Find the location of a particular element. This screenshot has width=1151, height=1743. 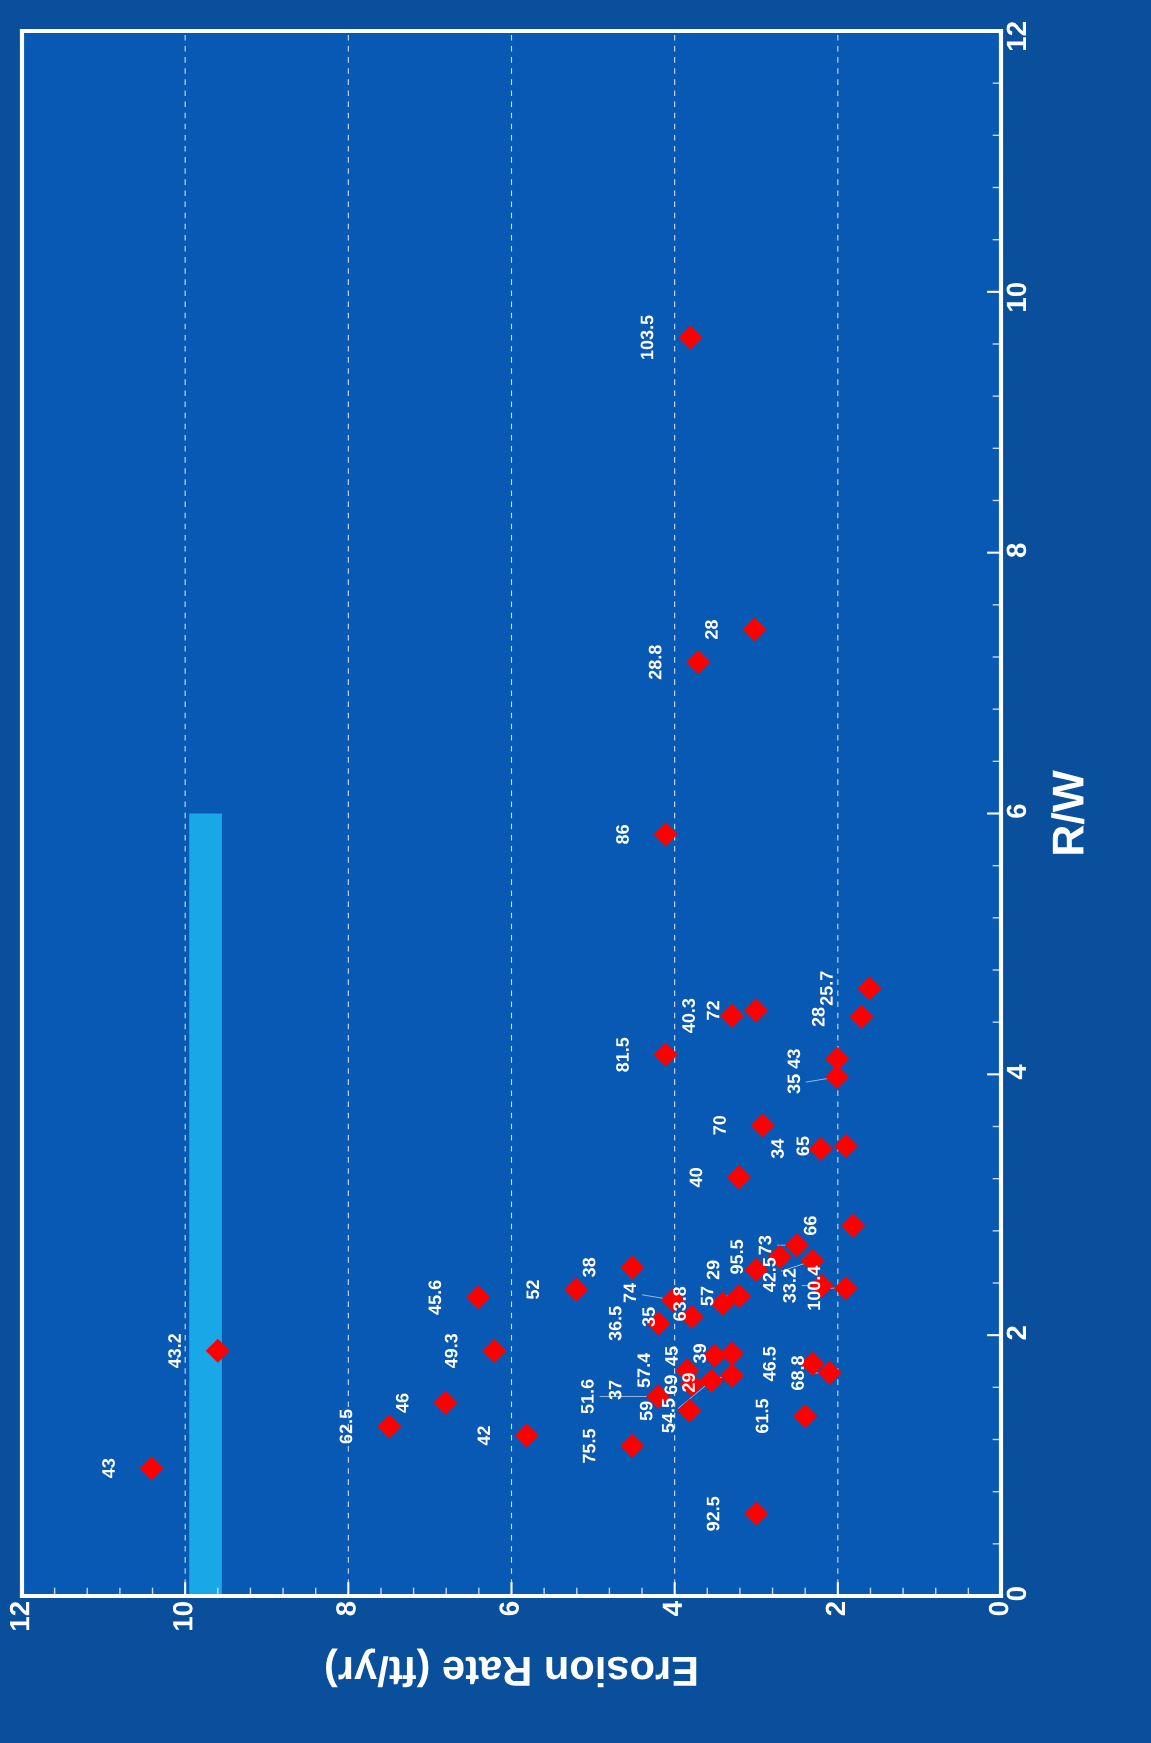

annotation: 37 is located at coordinates (615, 1390).